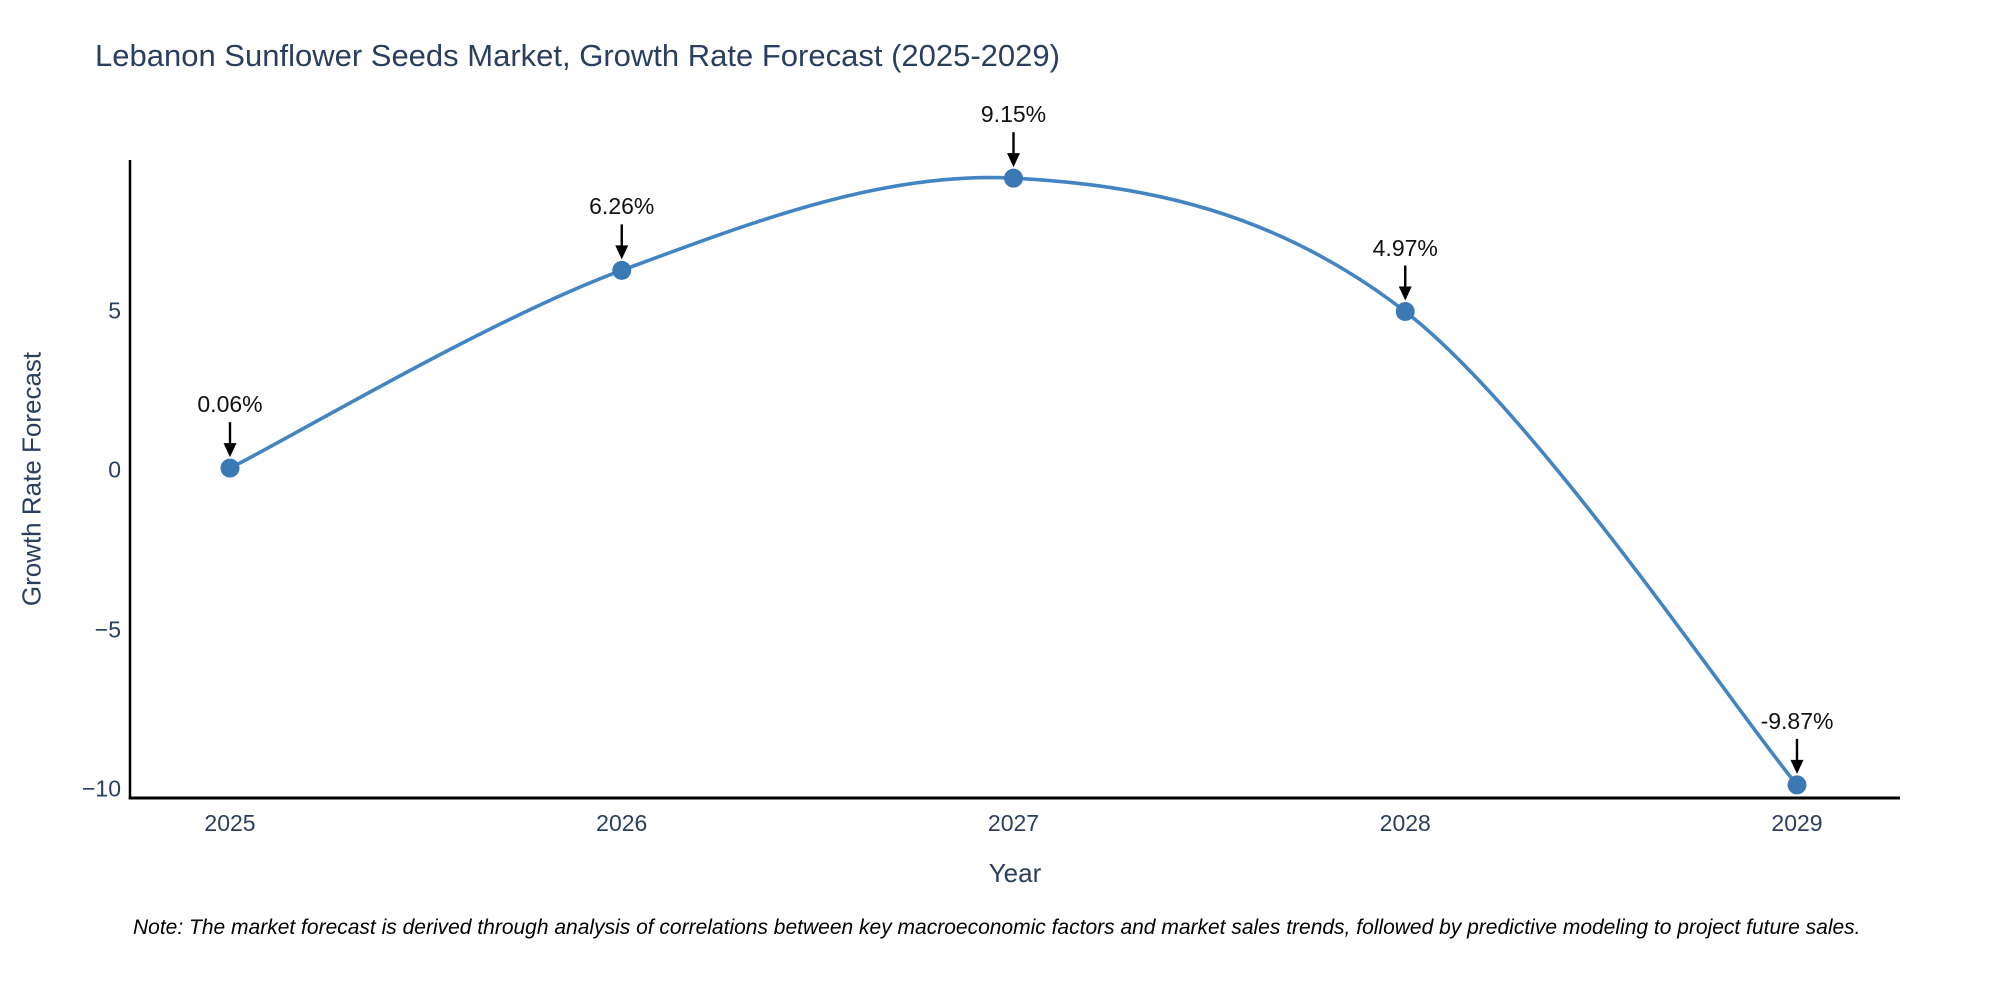 The image size is (2000, 1000). I want to click on point-annotation-label: 6.26%, so click(622, 206).